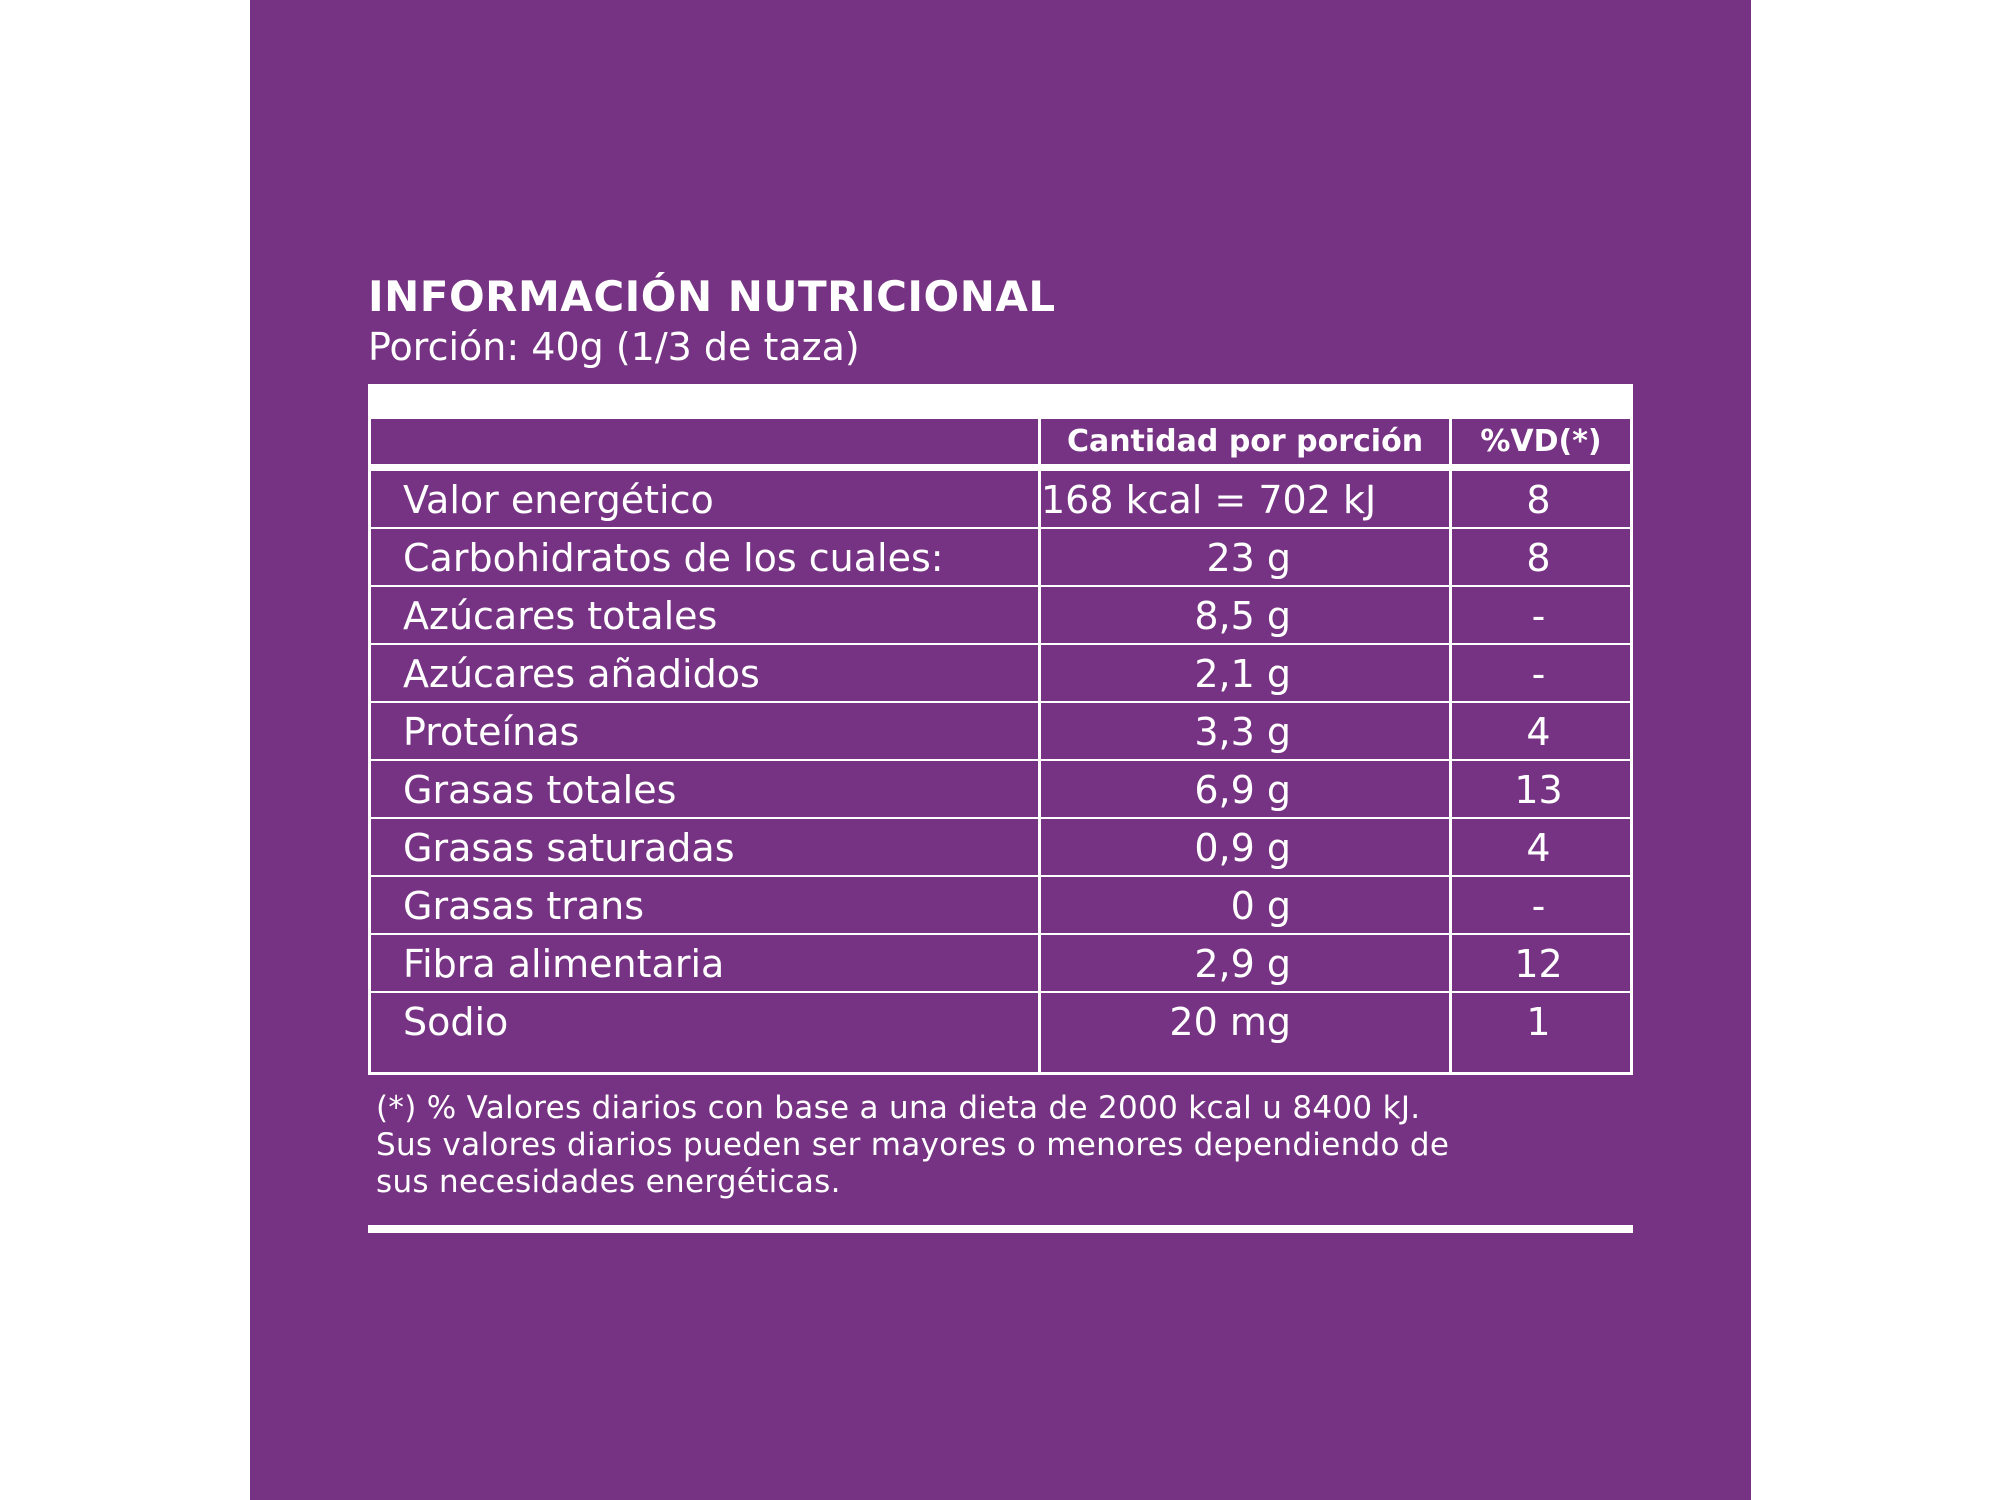 The height and width of the screenshot is (1500, 2000). I want to click on table-row: Grasas saturadas 0,9 g 4, so click(1000, 848).